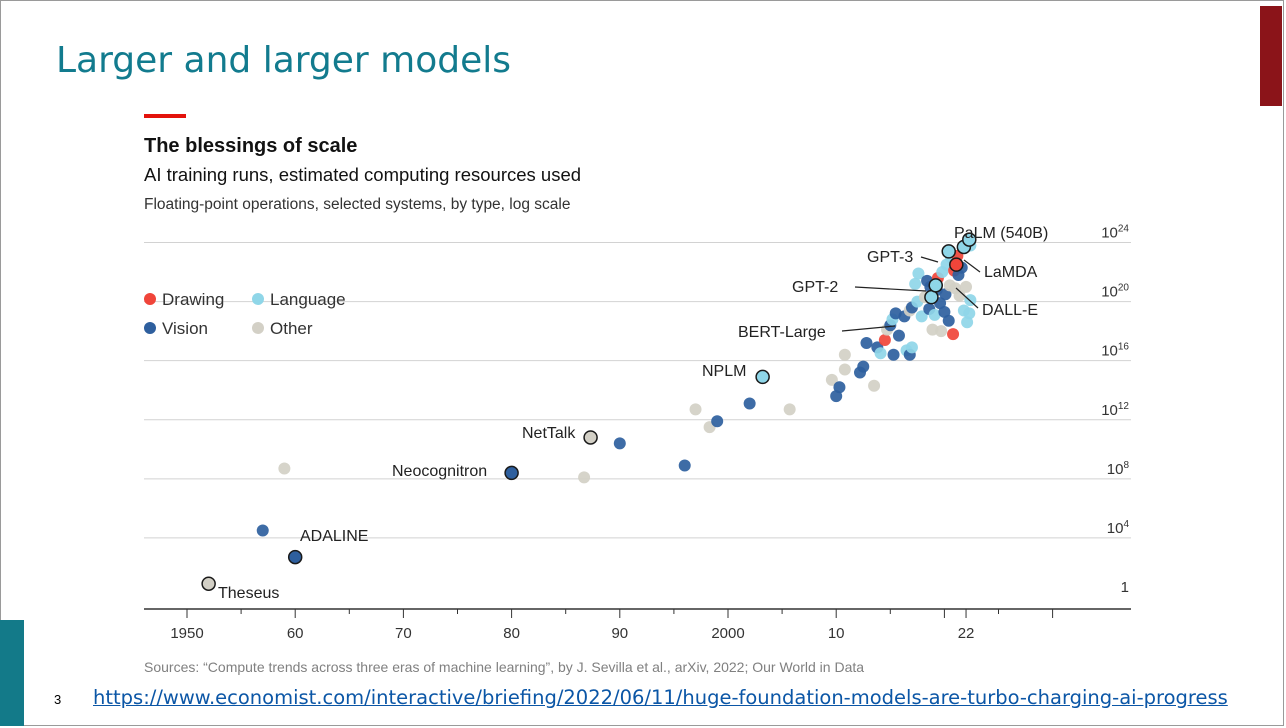 This screenshot has width=1286, height=728. Describe the element at coordinates (58, 699) in the screenshot. I see `slide-number: 3` at that location.